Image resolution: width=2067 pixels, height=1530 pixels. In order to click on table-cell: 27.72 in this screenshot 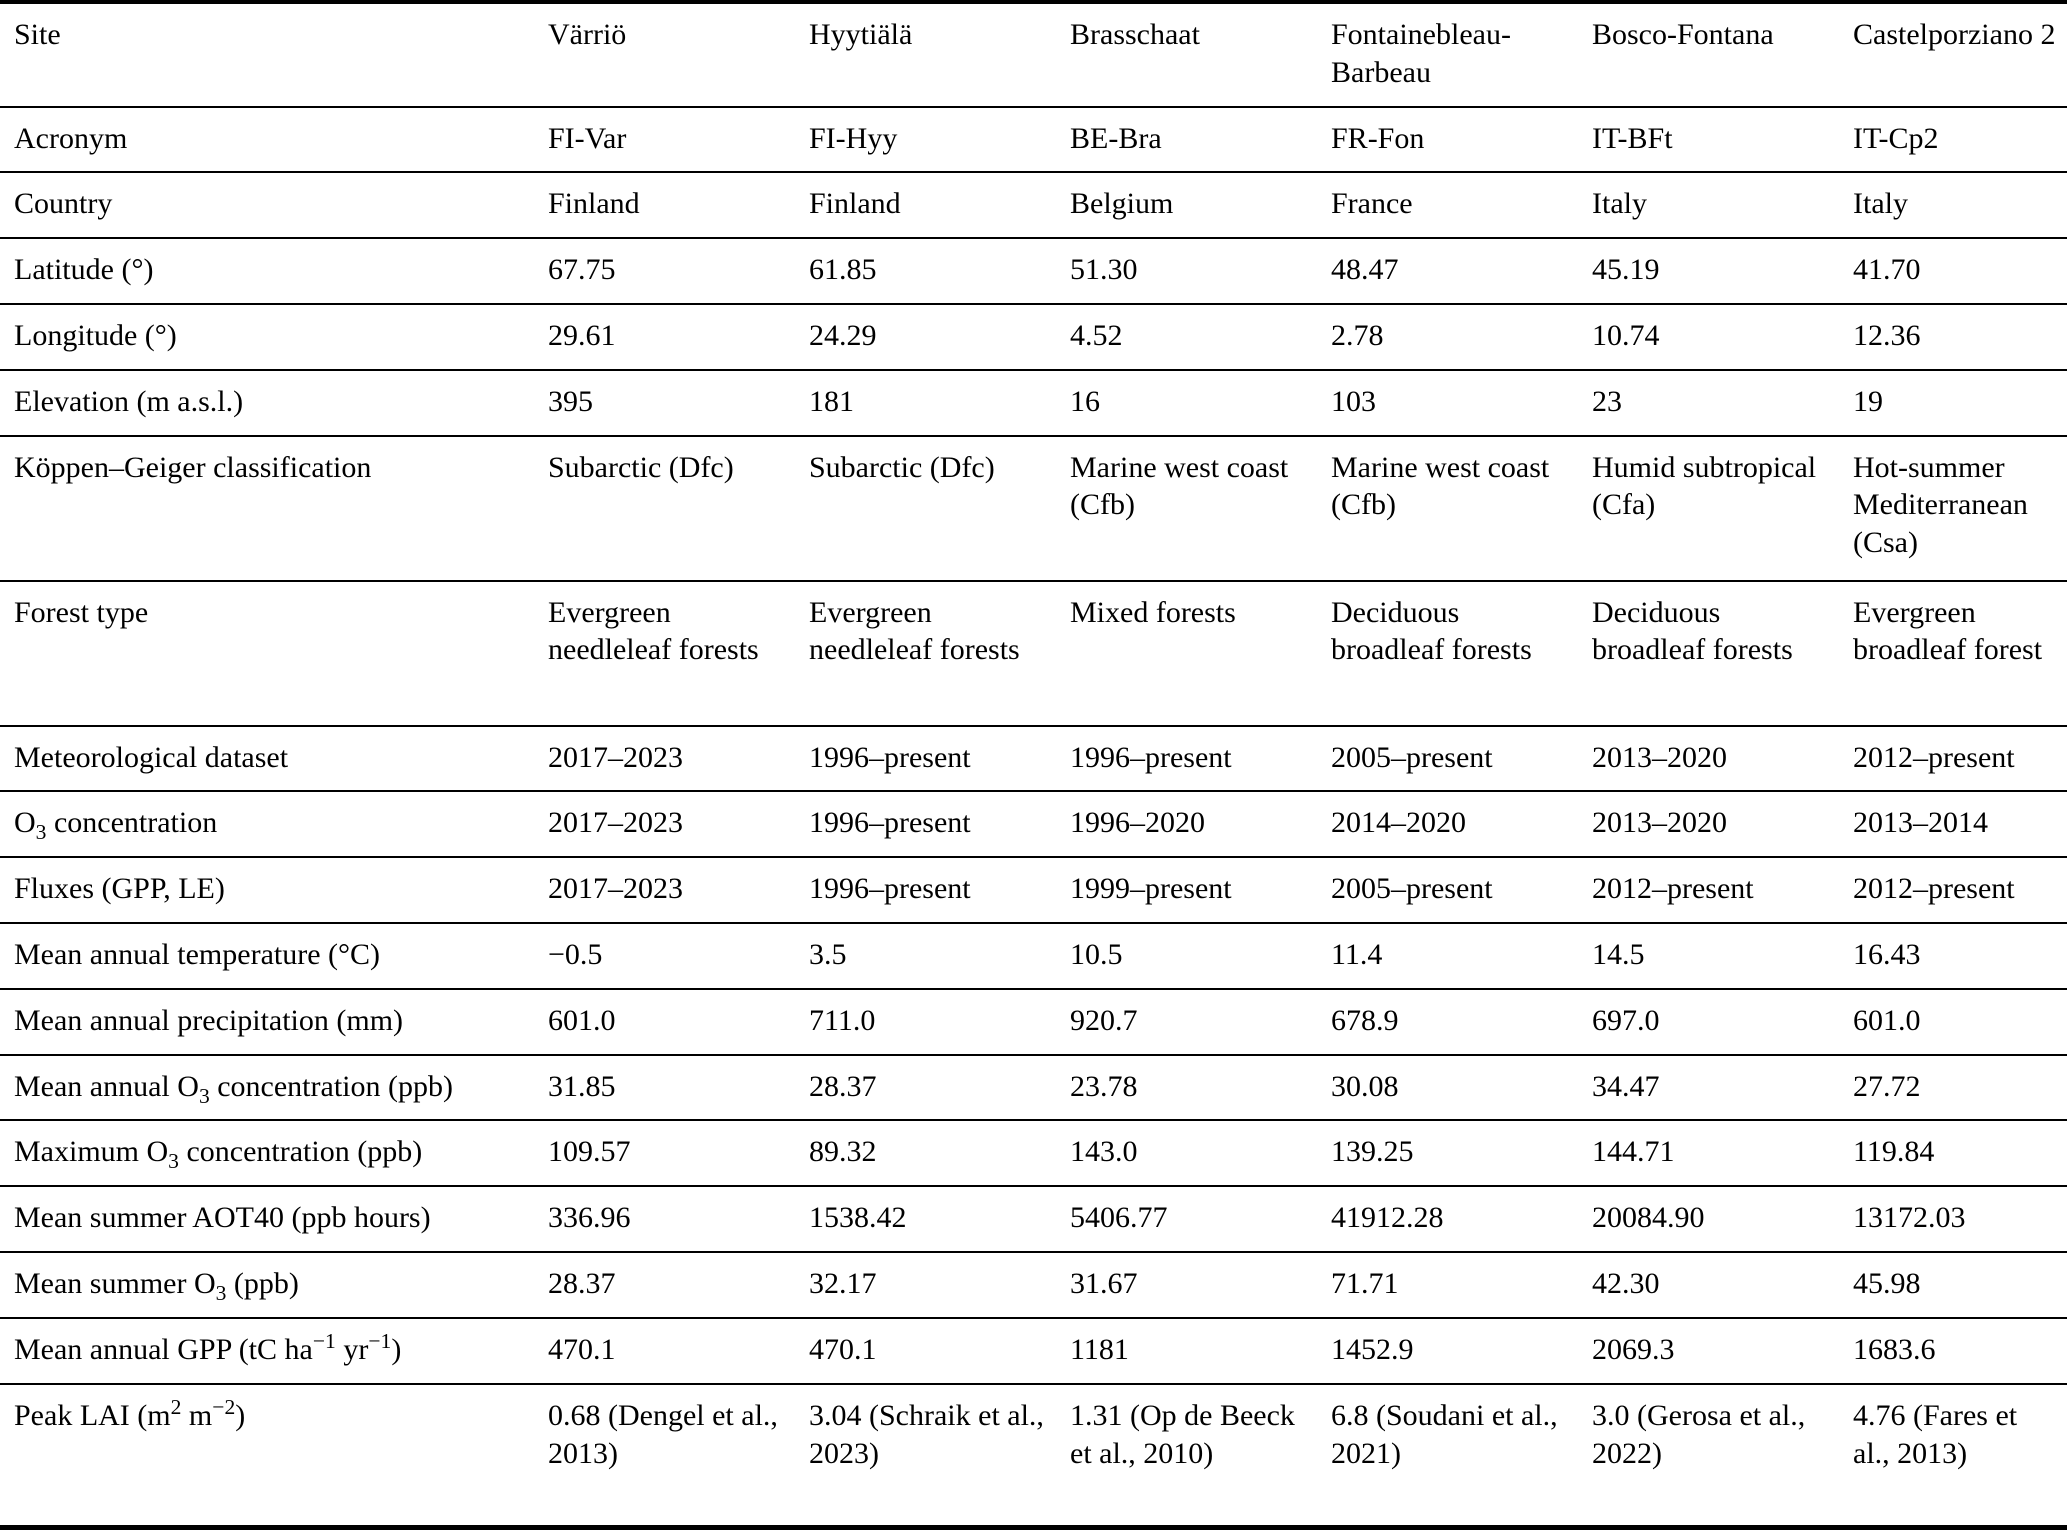, I will do `click(1887, 1086)`.